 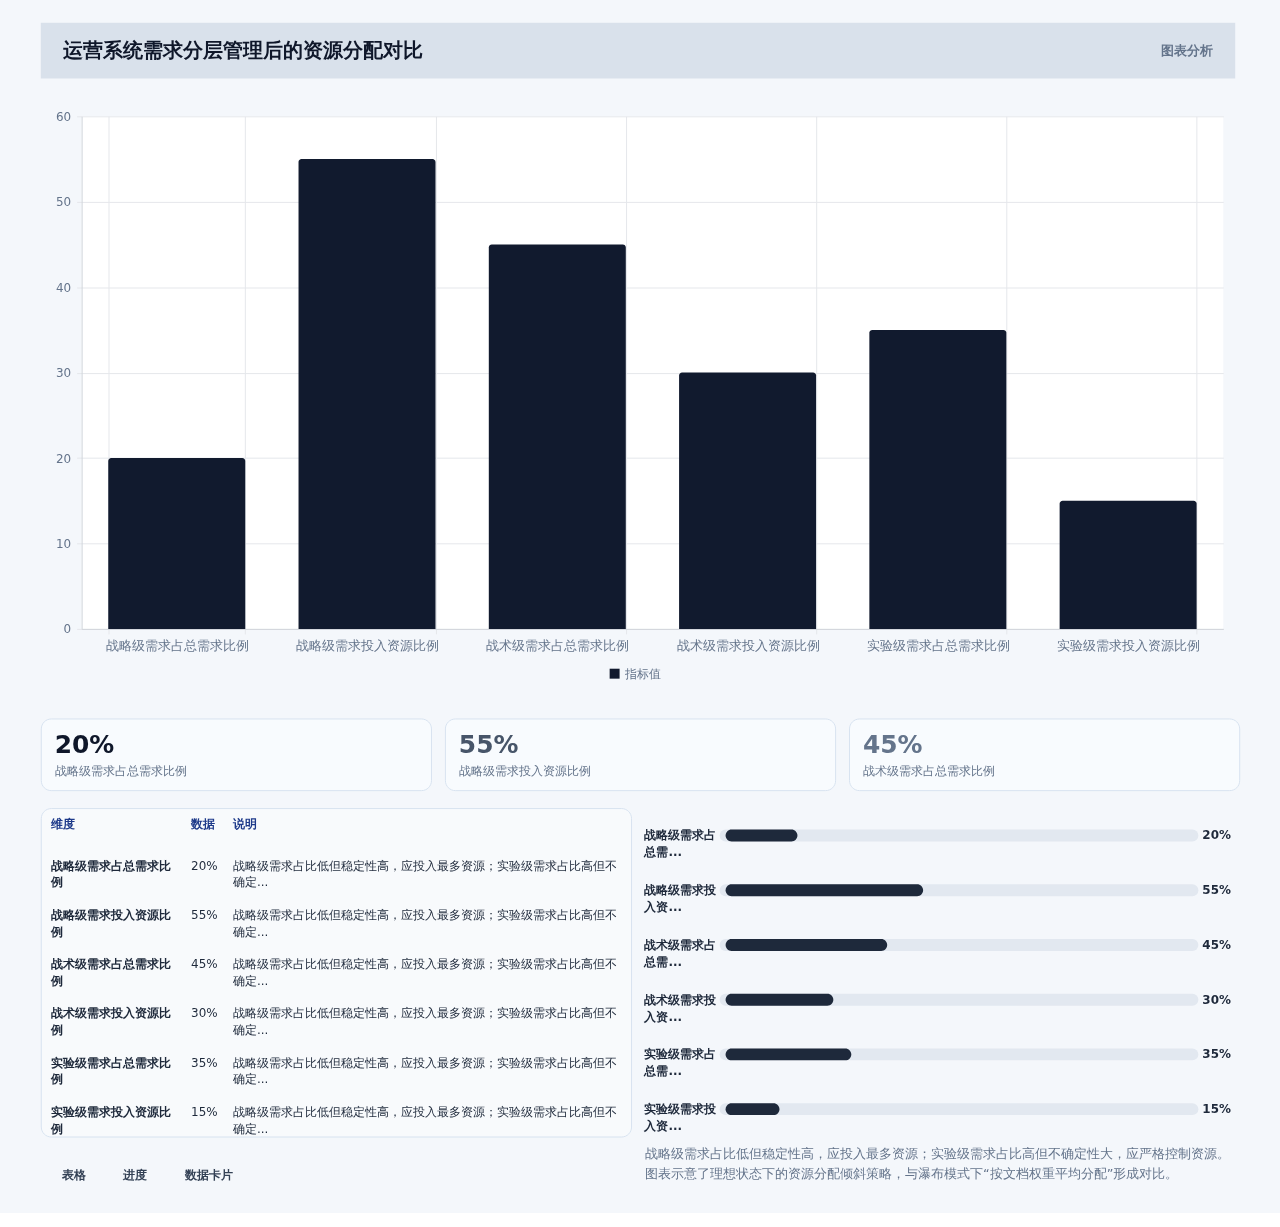 What do you see at coordinates (63, 116) in the screenshot?
I see `y-tick-label: 60` at bounding box center [63, 116].